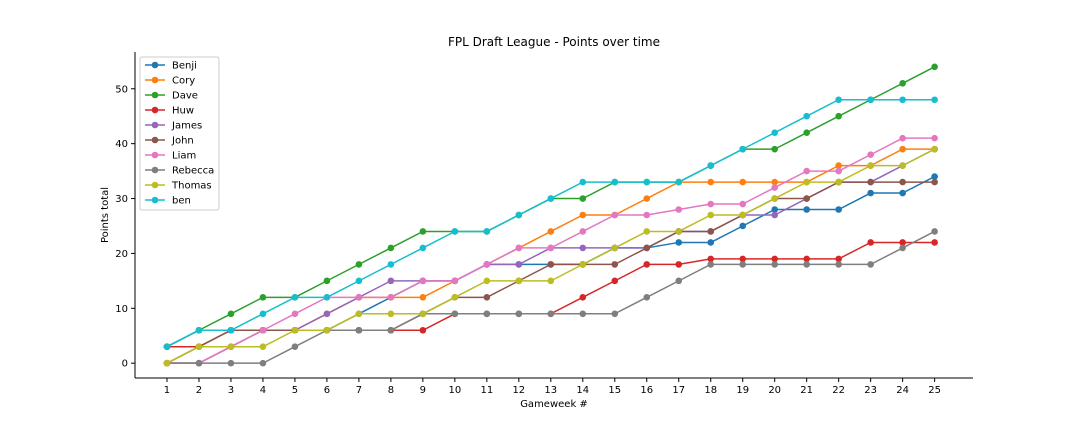  What do you see at coordinates (423, 390) in the screenshot?
I see `x-tick-label: 9` at bounding box center [423, 390].